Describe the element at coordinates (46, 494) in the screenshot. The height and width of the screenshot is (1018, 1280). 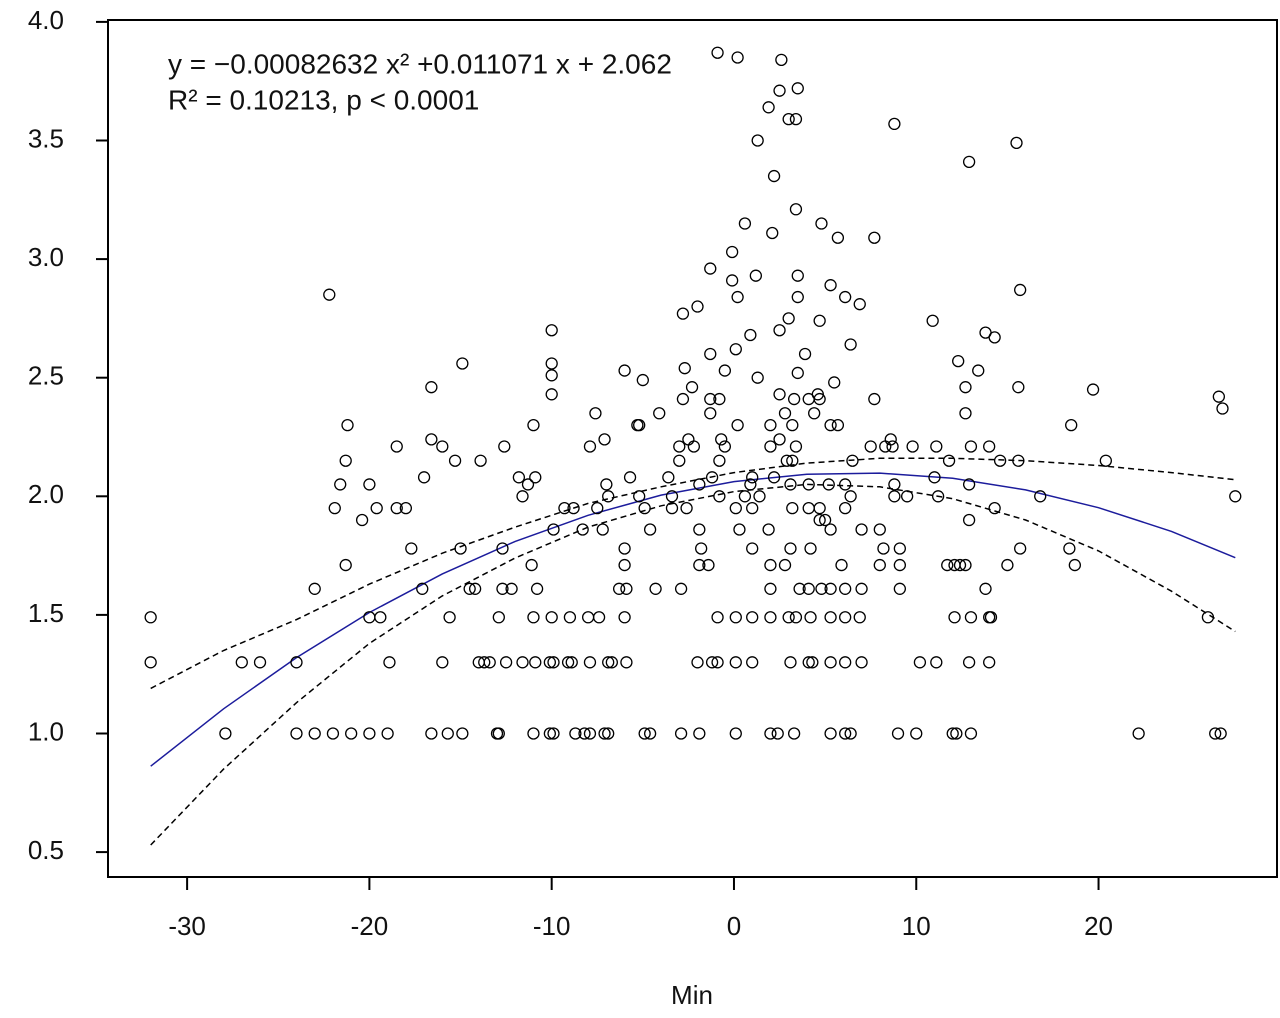
I see `y-tick-label: 2.0` at that location.